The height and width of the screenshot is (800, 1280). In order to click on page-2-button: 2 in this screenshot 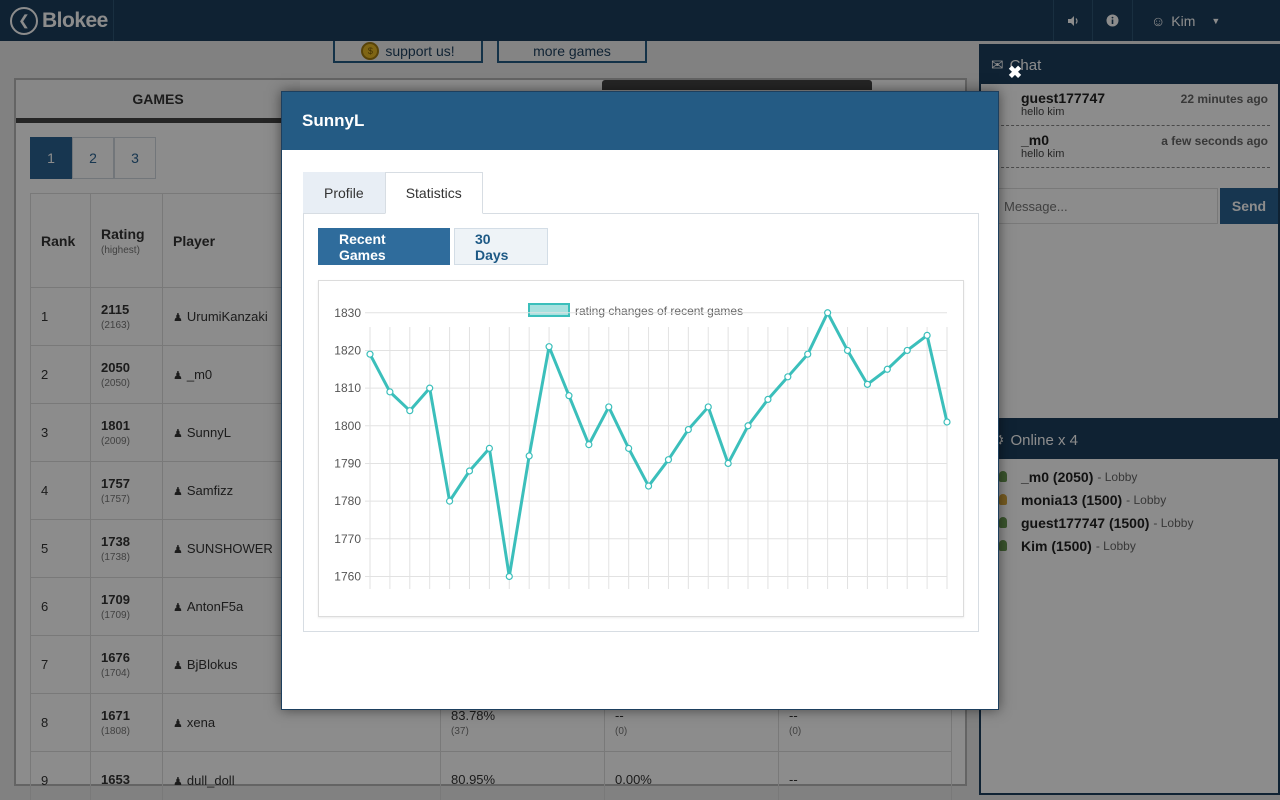, I will do `click(93, 158)`.